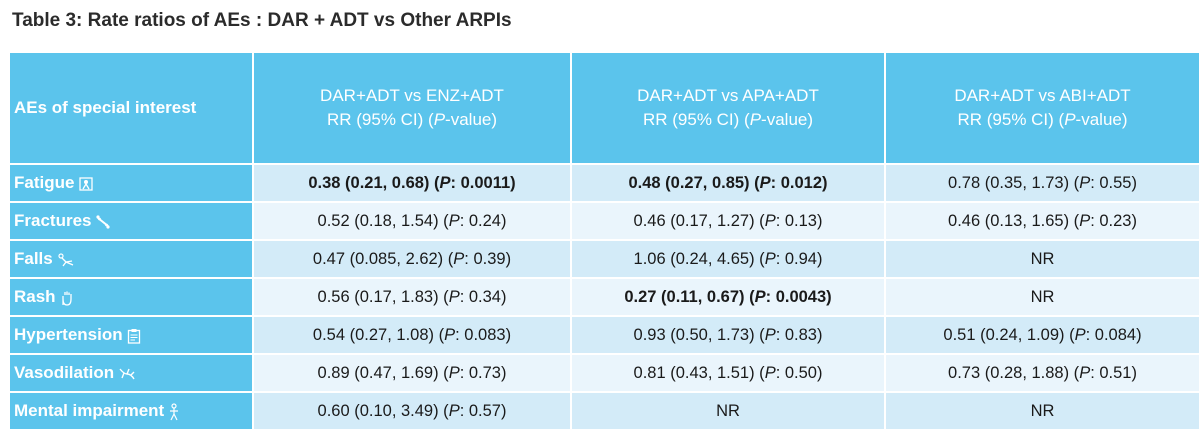  What do you see at coordinates (1042, 119) in the screenshot?
I see `header-abi-line2: RR (95% CI) (P-value)` at bounding box center [1042, 119].